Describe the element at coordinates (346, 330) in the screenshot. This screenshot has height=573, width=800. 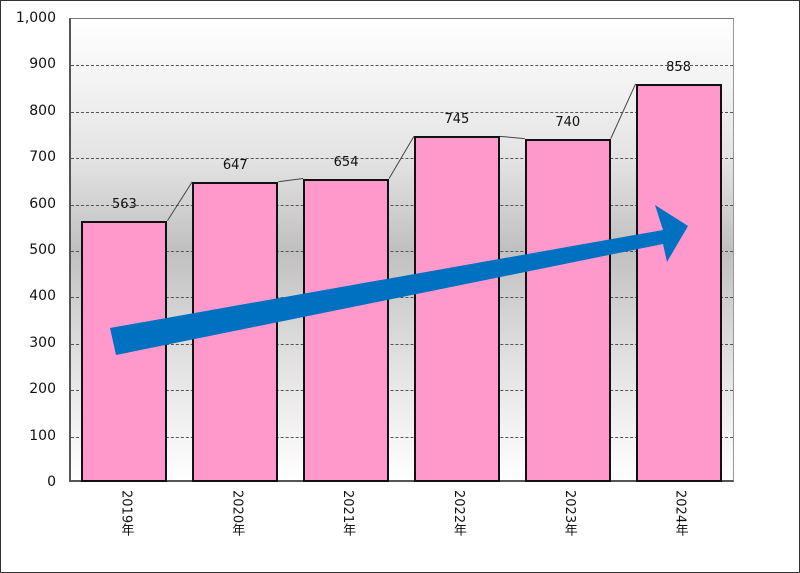
I see `bar-2021年` at that location.